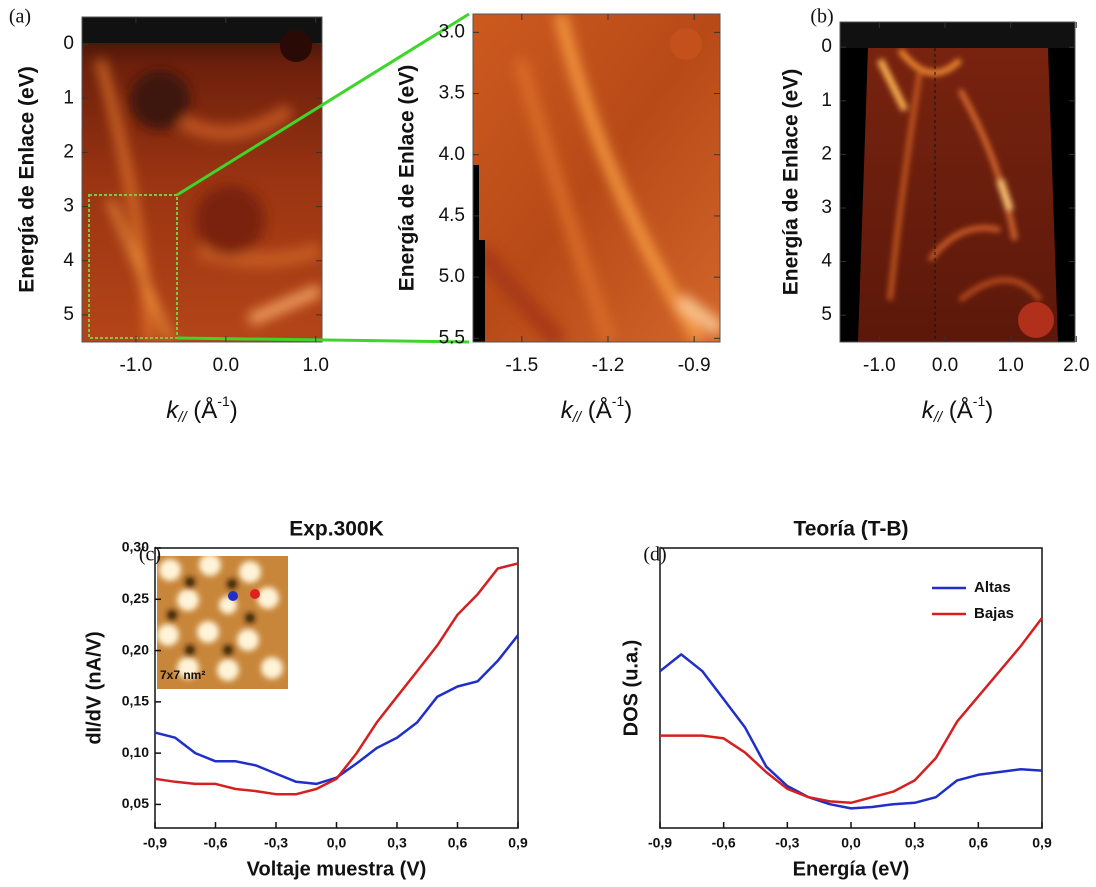 This screenshot has height=887, width=1096. Describe the element at coordinates (150, 555) in the screenshot. I see `panel-label: (c)` at that location.